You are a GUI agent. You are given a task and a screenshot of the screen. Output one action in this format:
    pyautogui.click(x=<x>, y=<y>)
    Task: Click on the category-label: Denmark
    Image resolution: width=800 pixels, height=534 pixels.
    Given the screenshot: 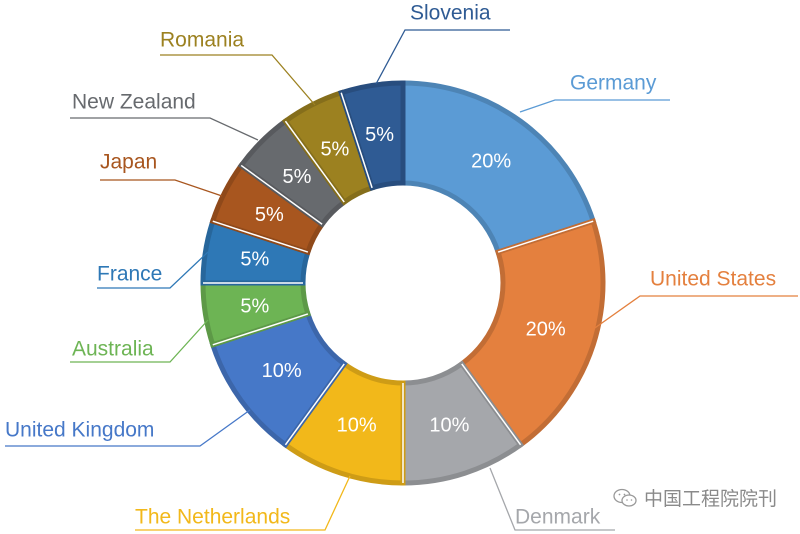 What is the action you would take?
    pyautogui.click(x=558, y=517)
    